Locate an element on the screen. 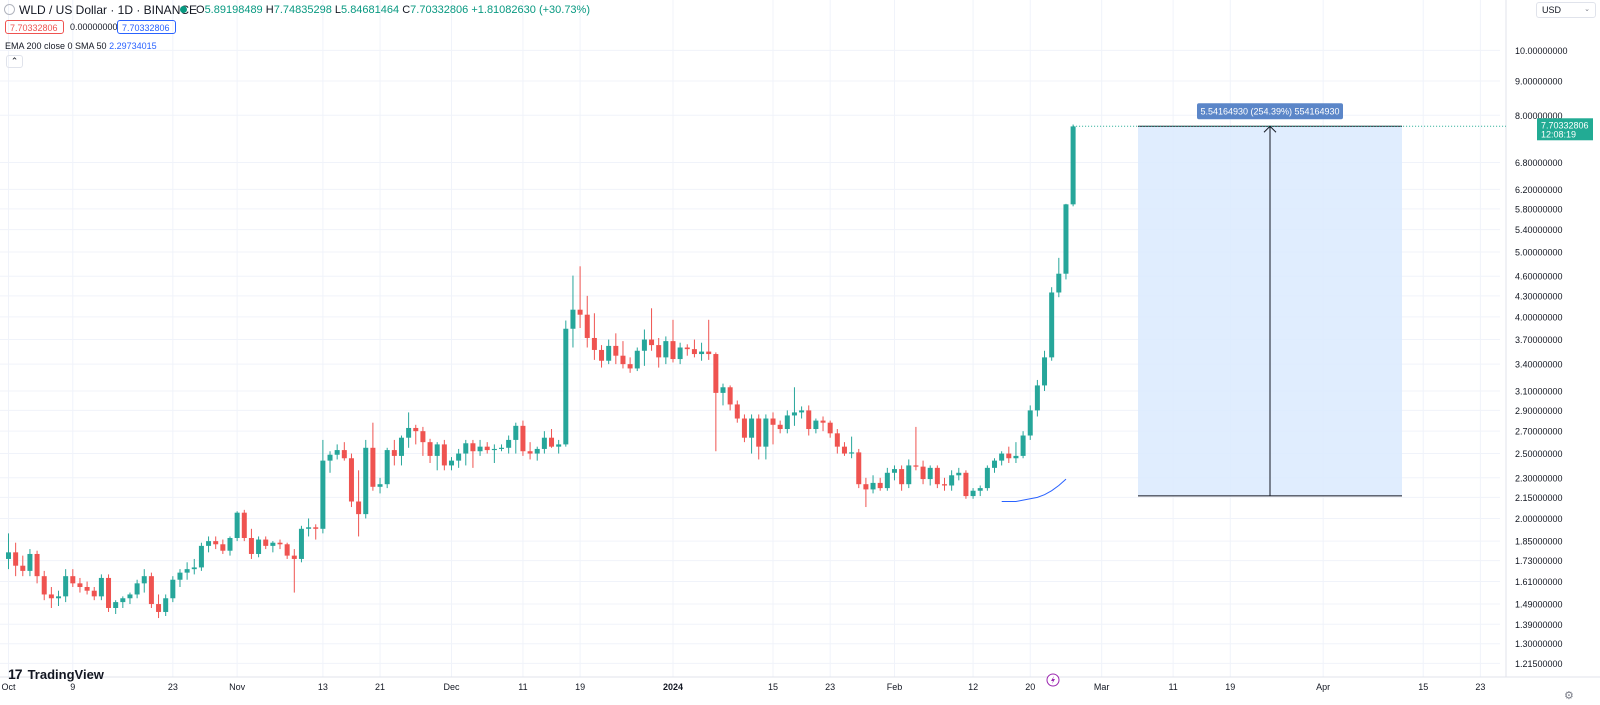  bolt-icon-glyph is located at coordinates (1053, 680).